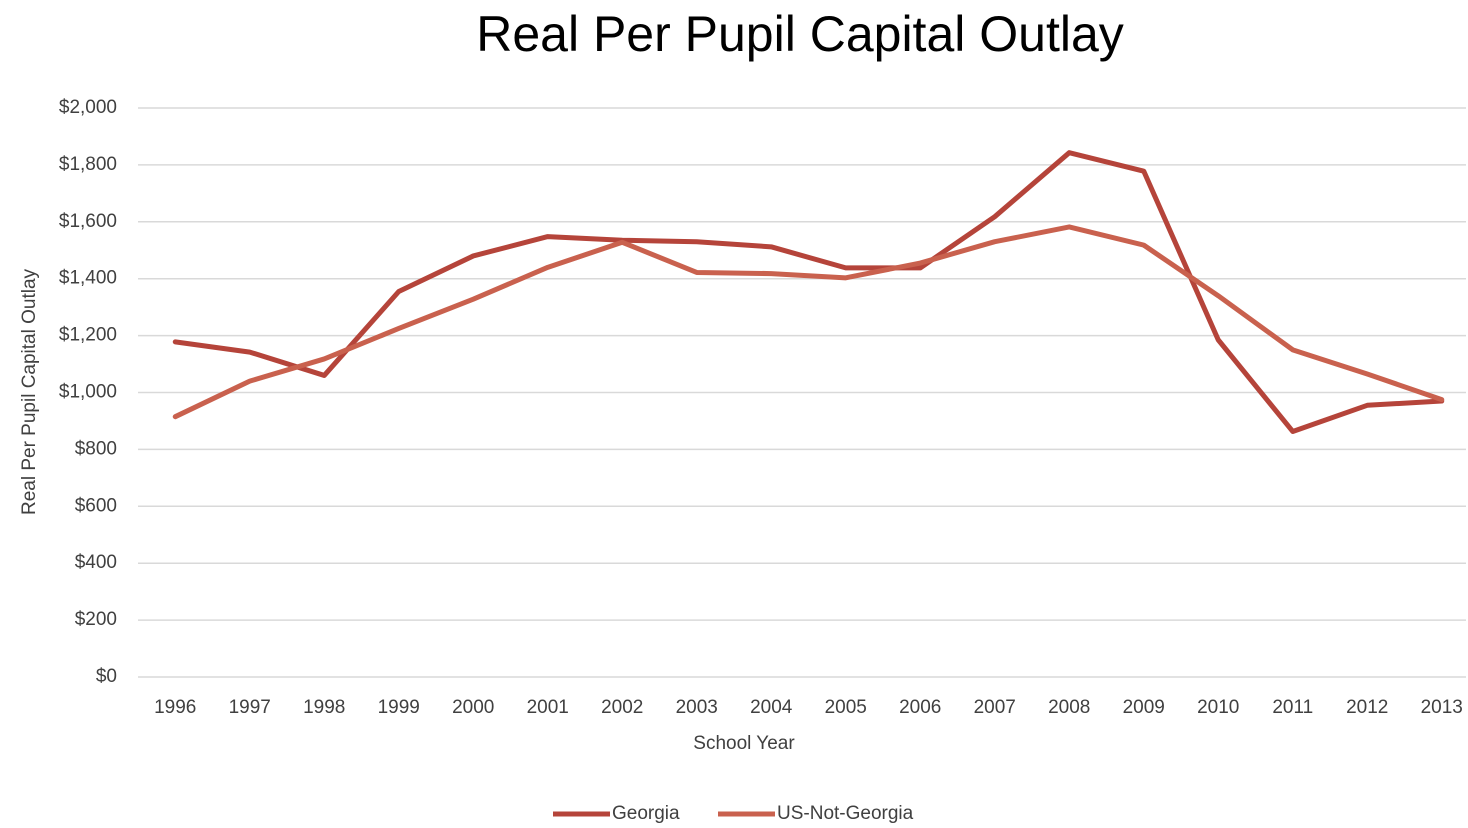 This screenshot has width=1468, height=828. I want to click on x-tick-label: 2004, so click(771, 707).